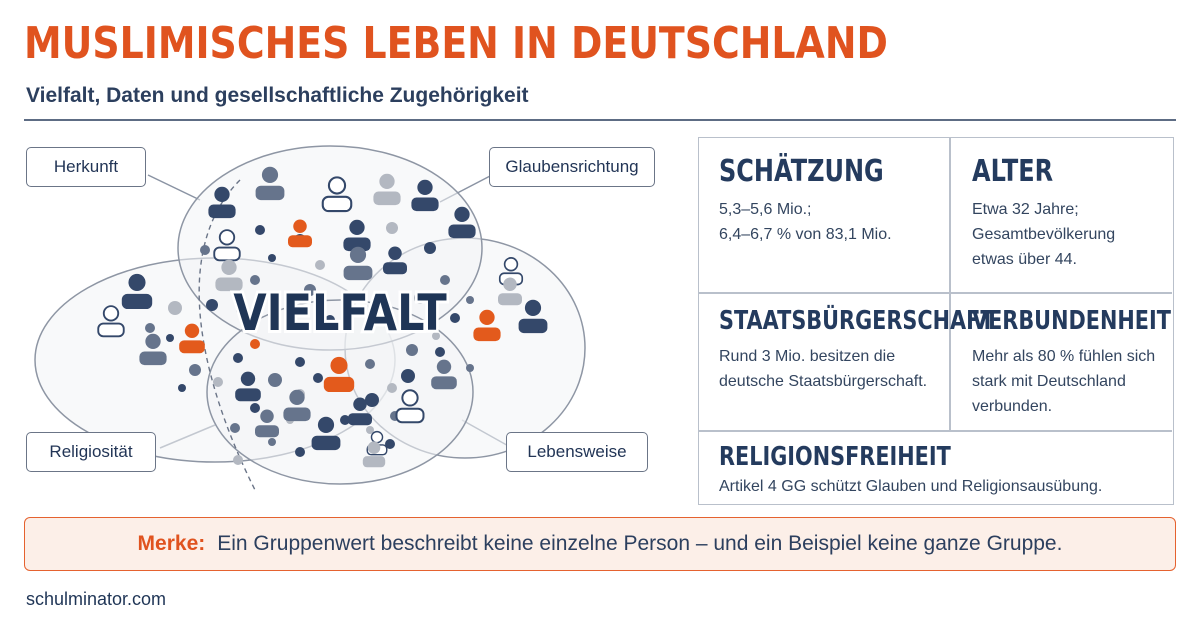 Image resolution: width=1200 pixels, height=630 pixels. Describe the element at coordinates (577, 452) in the screenshot. I see `tag-lebensweise: Lebensweise` at that location.